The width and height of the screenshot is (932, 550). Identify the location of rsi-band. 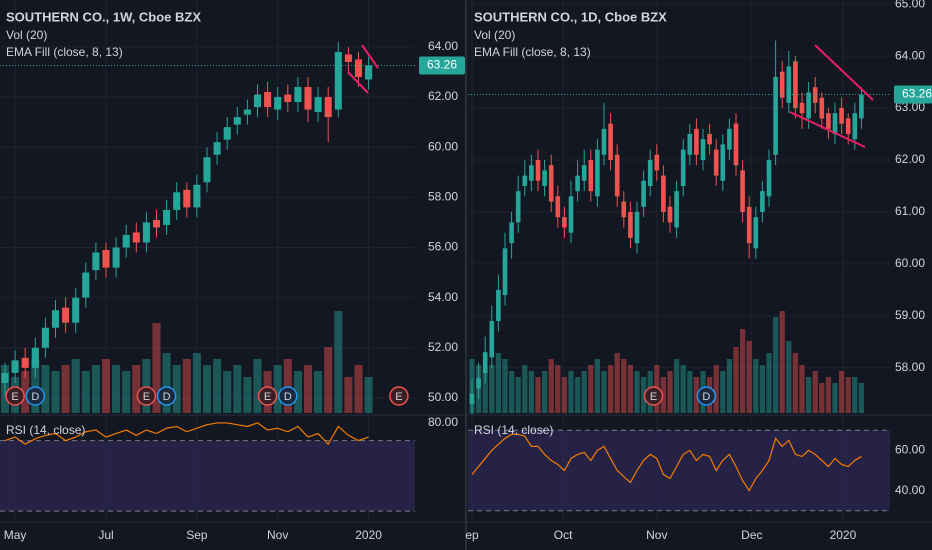
(207, 476).